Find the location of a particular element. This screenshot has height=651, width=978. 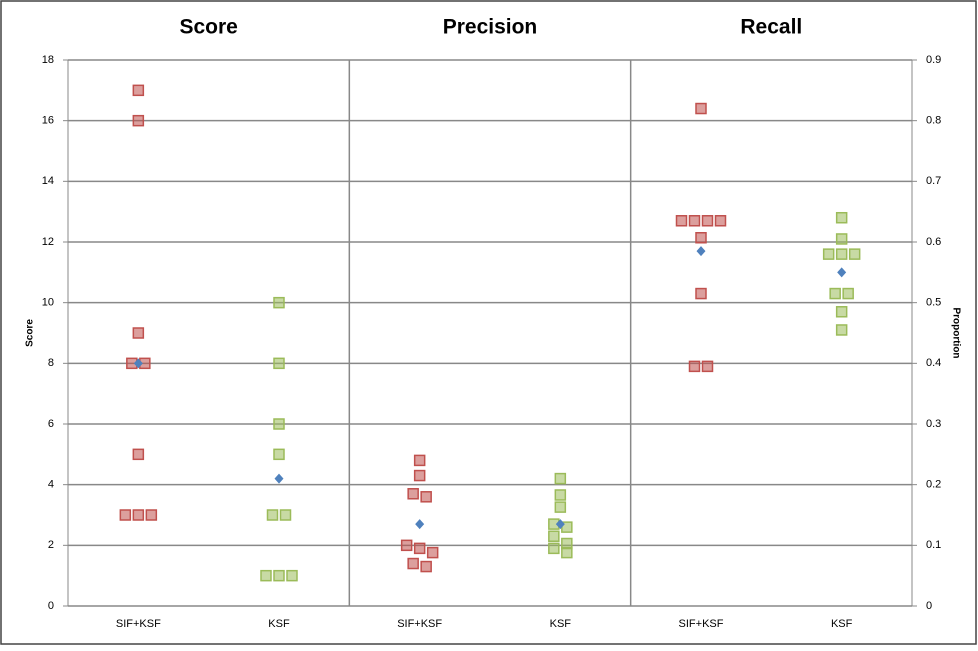

y-axis-title: Score is located at coordinates (30, 333).